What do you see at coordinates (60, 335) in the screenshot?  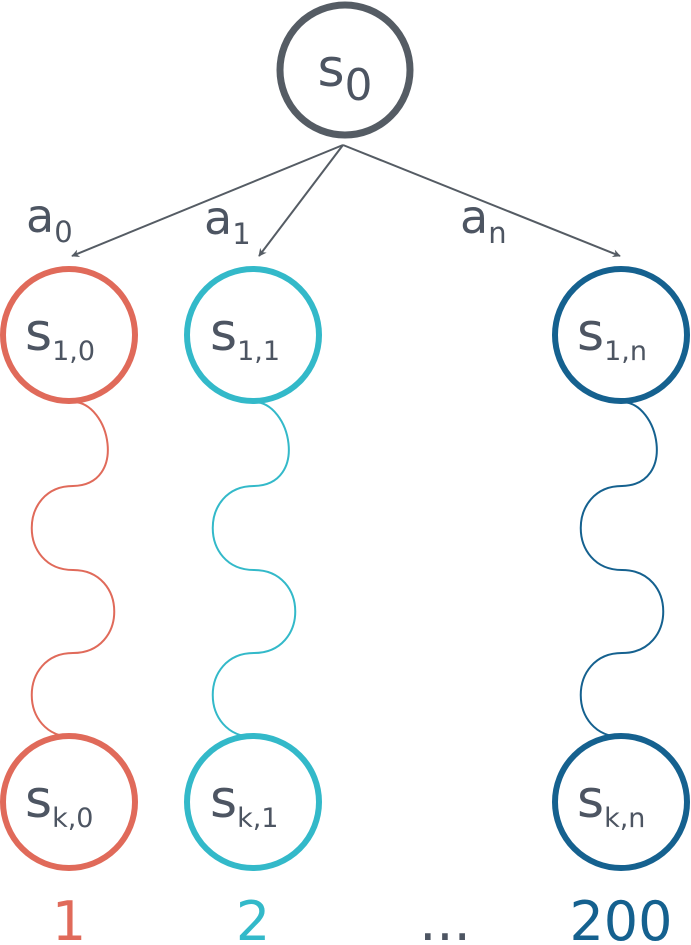 I see `top-node-0-label: s1,0` at bounding box center [60, 335].